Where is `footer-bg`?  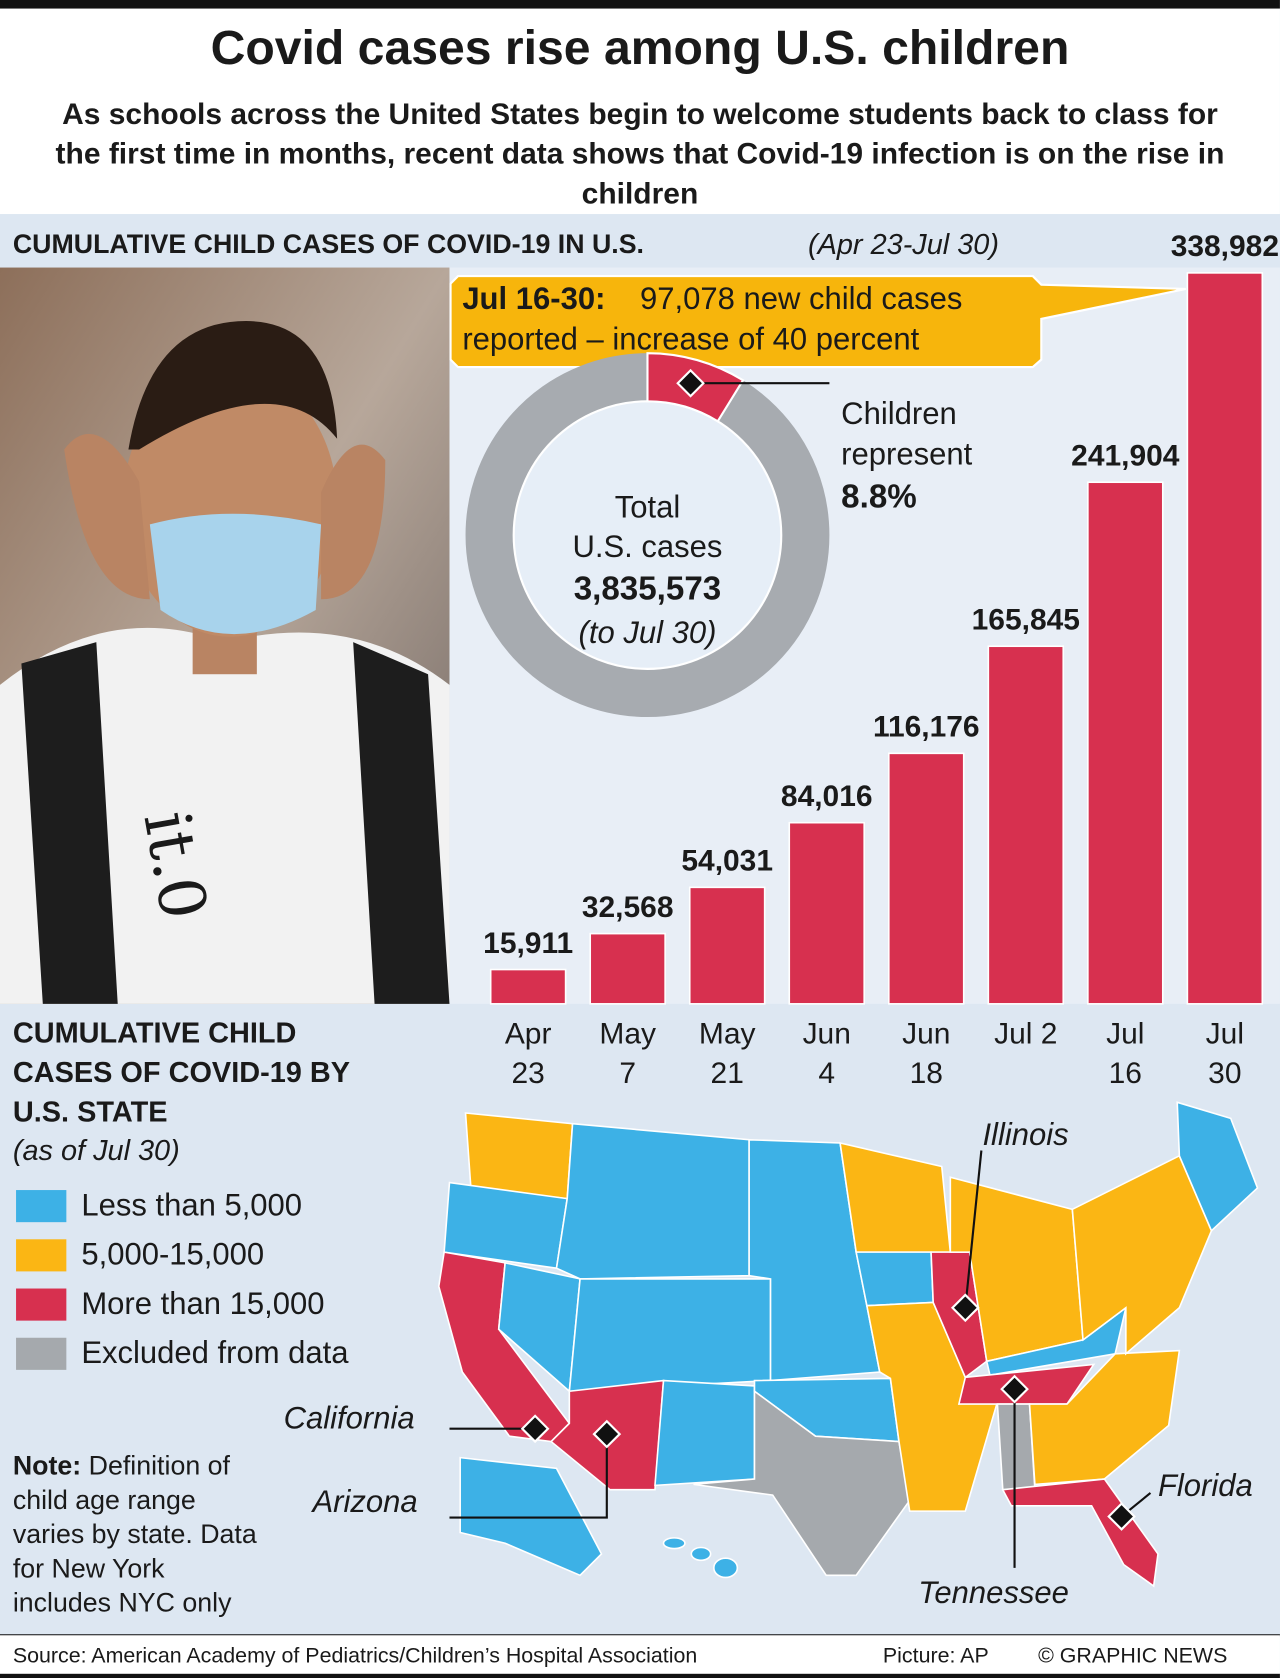 footer-bg is located at coordinates (640, 1656).